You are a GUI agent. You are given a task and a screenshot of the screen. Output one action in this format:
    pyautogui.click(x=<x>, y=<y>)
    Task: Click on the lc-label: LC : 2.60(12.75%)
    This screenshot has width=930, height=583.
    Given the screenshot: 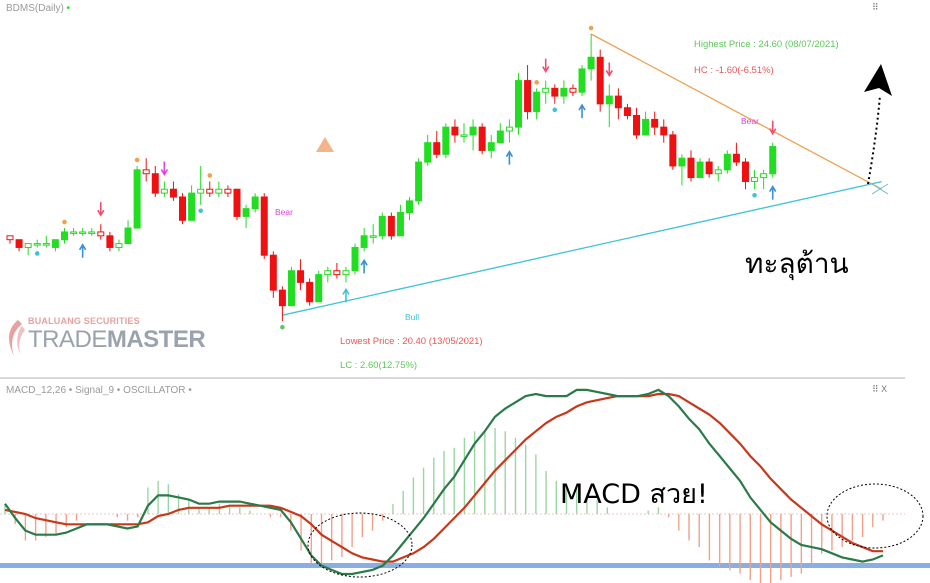 What is the action you would take?
    pyautogui.click(x=379, y=365)
    